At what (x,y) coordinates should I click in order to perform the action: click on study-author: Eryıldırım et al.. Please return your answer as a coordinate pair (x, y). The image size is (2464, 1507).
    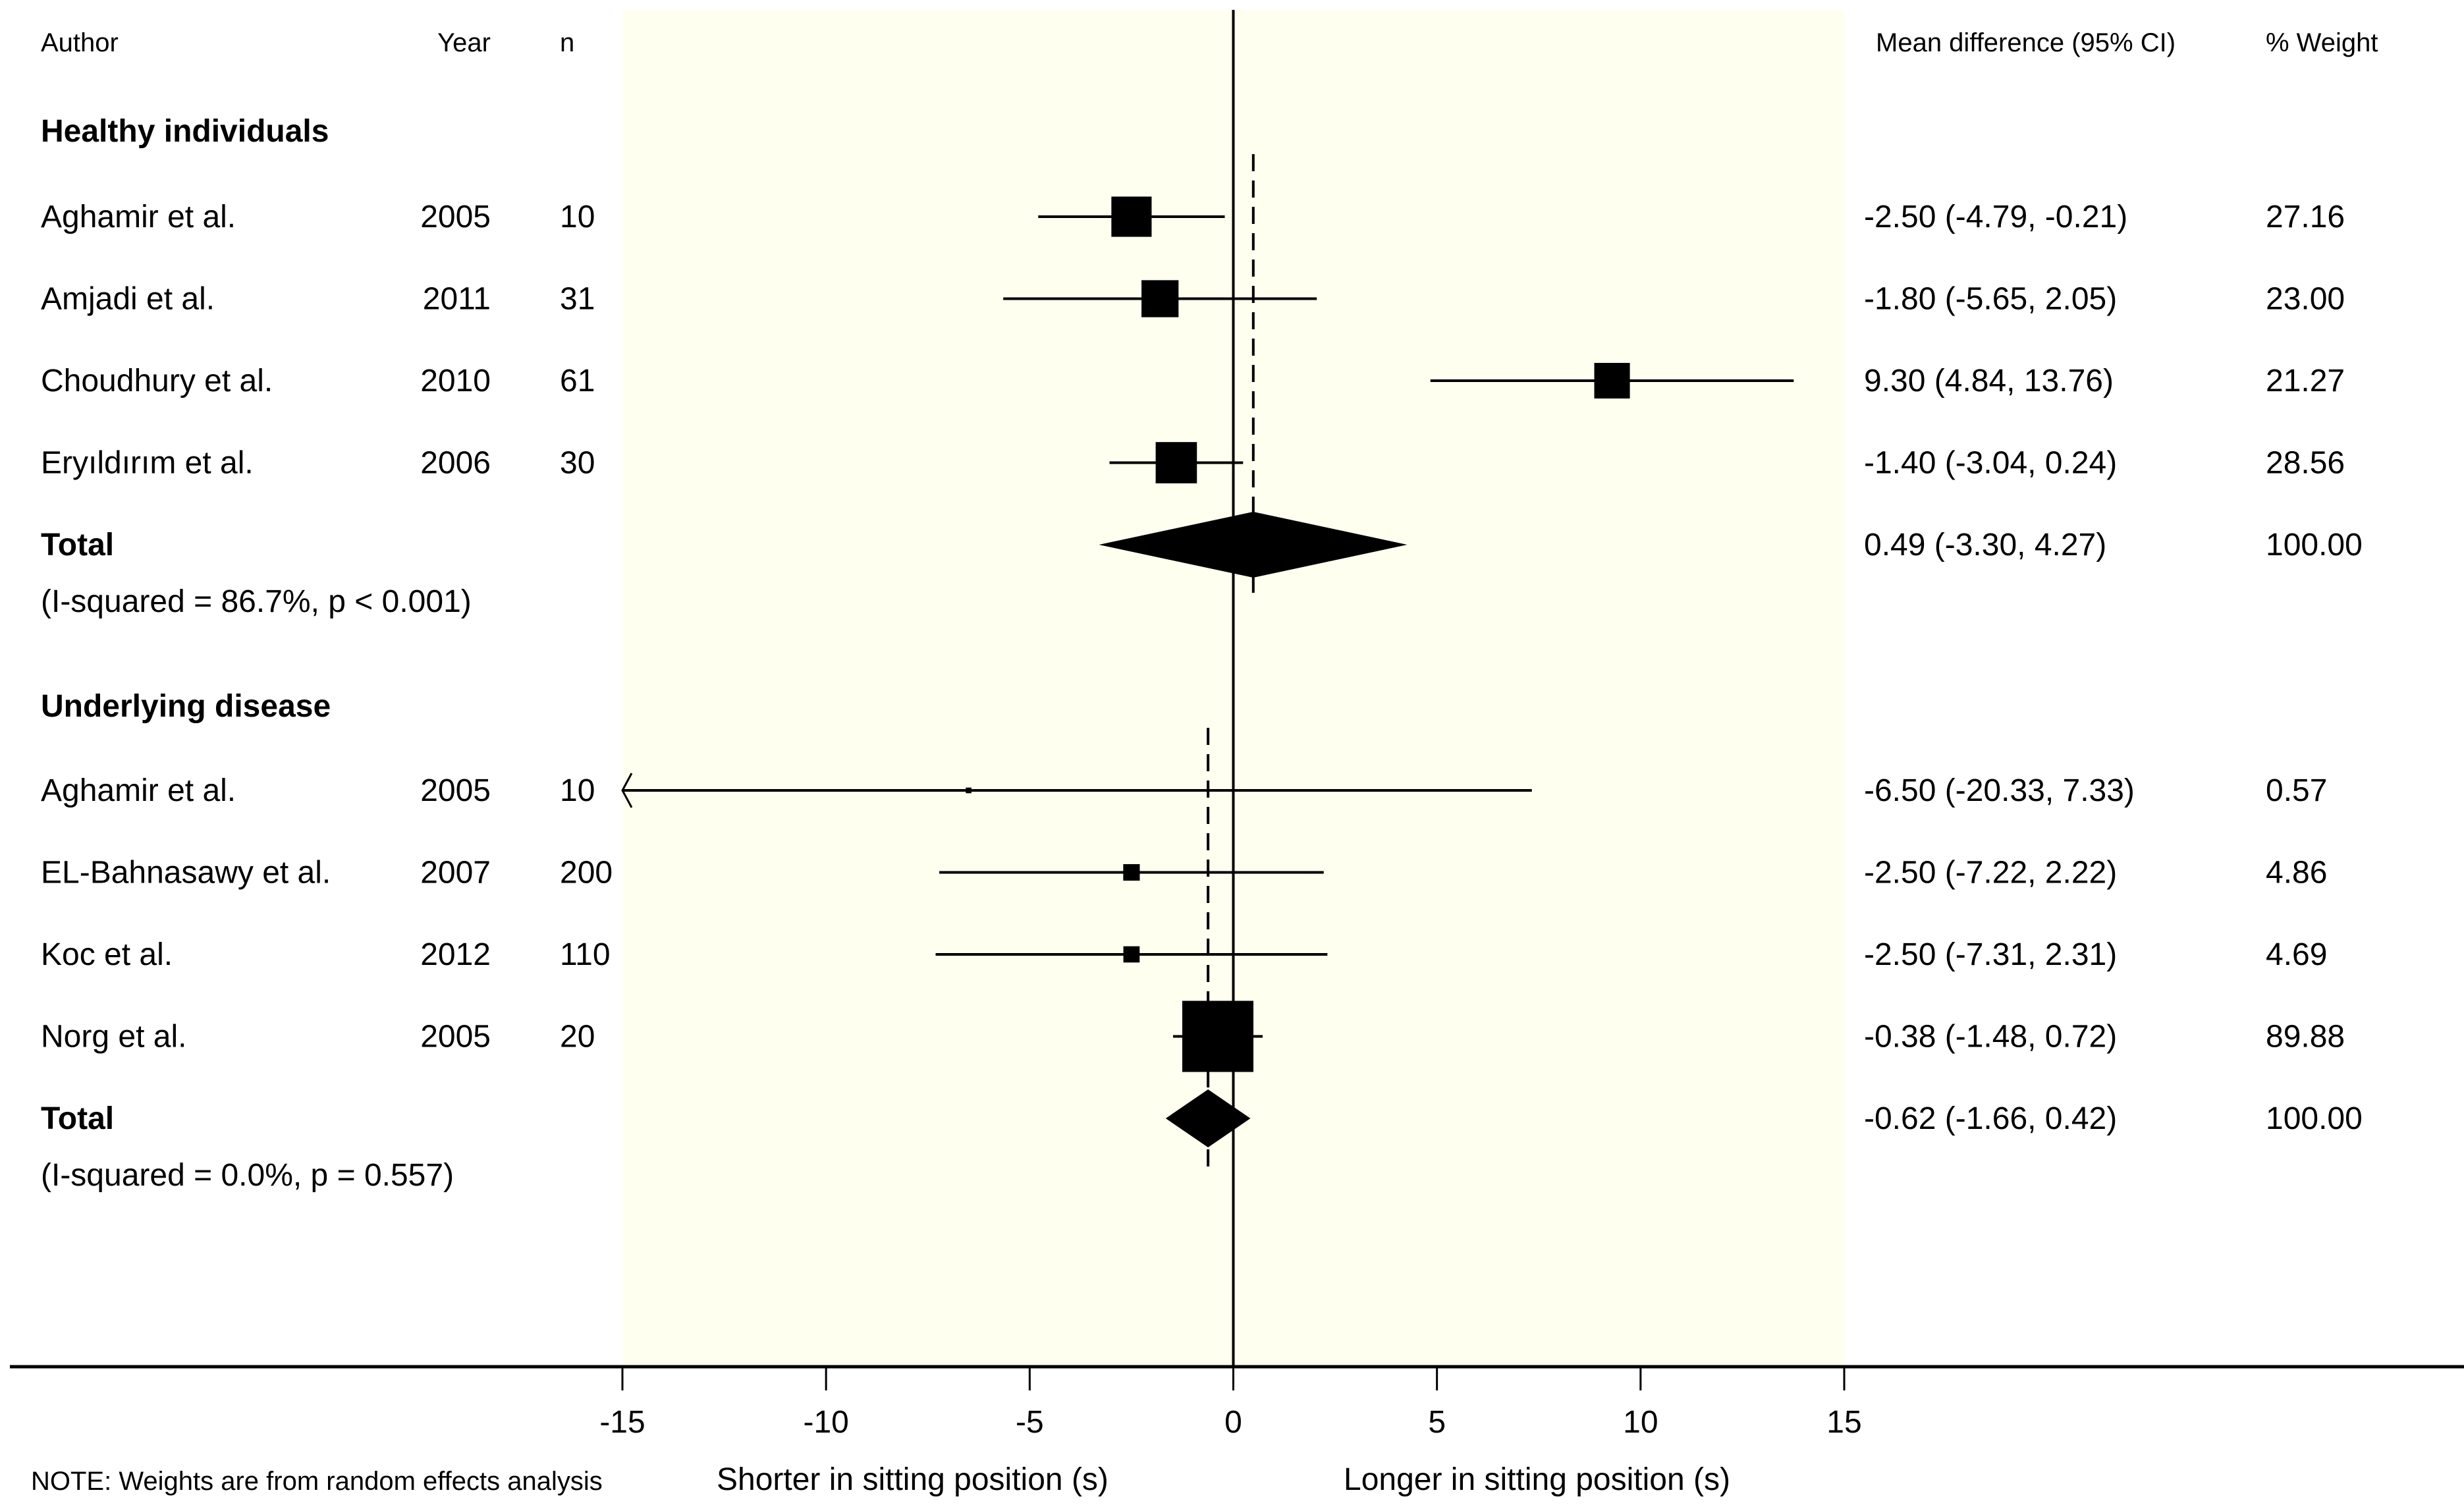
    Looking at the image, I should click on (148, 463).